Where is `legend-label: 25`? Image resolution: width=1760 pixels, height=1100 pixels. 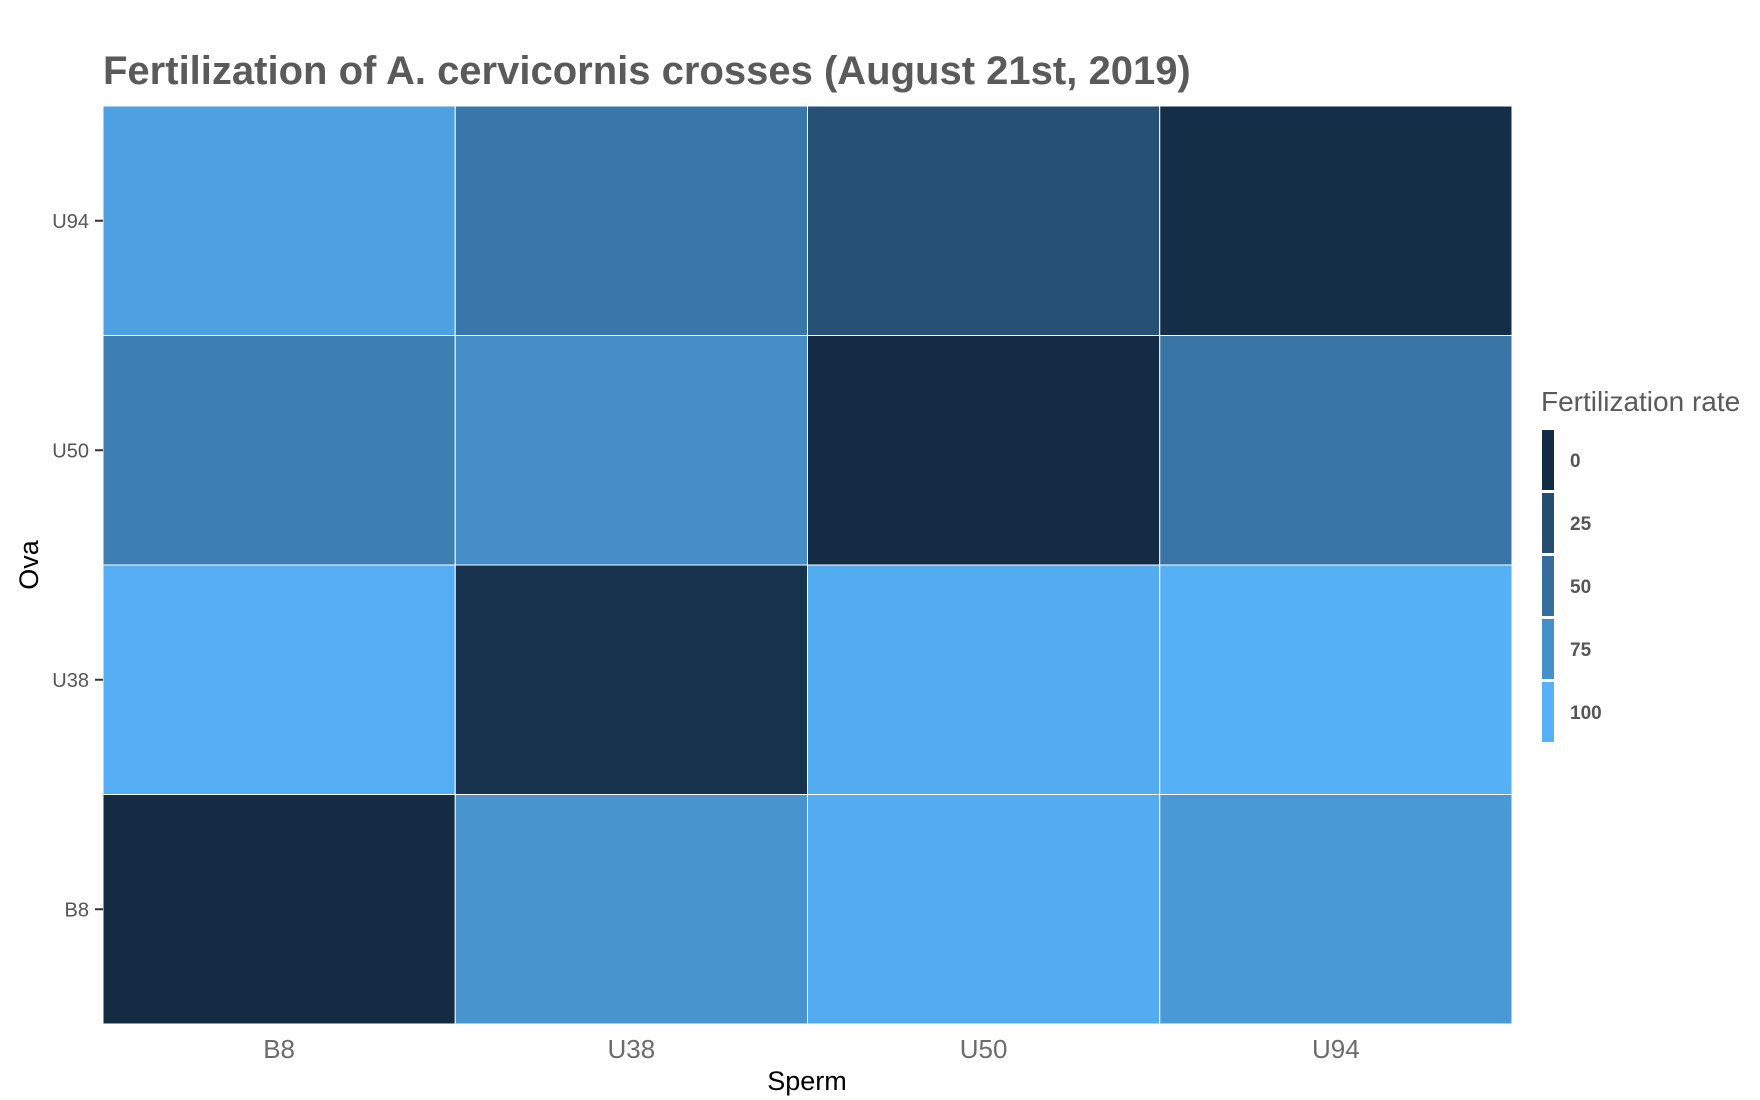
legend-label: 25 is located at coordinates (1581, 524).